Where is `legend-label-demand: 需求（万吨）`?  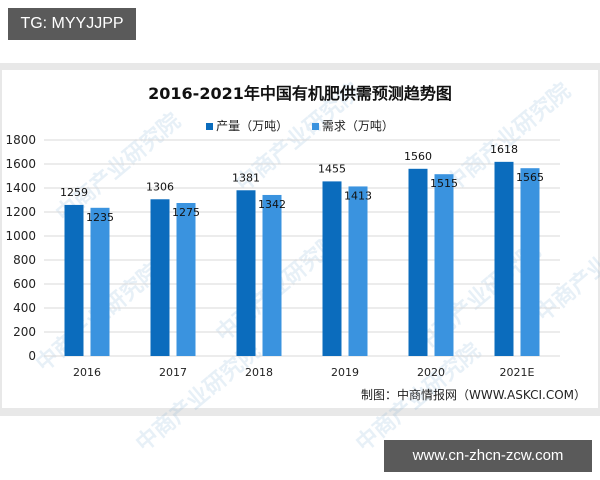 legend-label-demand: 需求（万吨） is located at coordinates (357, 126).